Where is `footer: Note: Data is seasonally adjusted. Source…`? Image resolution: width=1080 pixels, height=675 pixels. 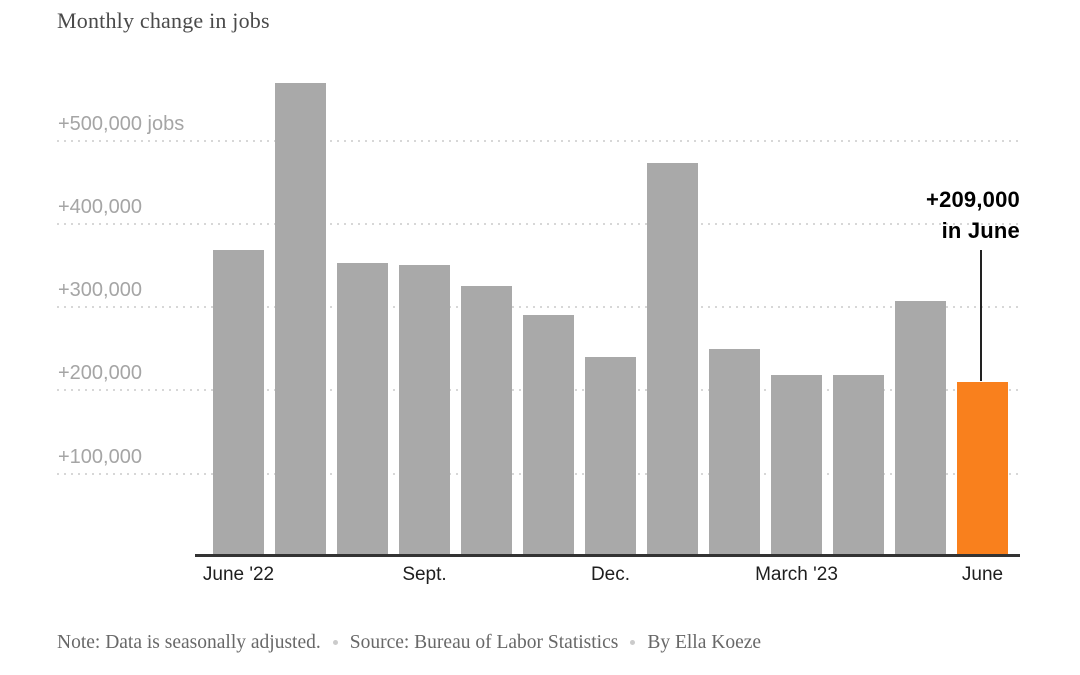
footer: Note: Data is seasonally adjusted. Source… is located at coordinates (409, 643).